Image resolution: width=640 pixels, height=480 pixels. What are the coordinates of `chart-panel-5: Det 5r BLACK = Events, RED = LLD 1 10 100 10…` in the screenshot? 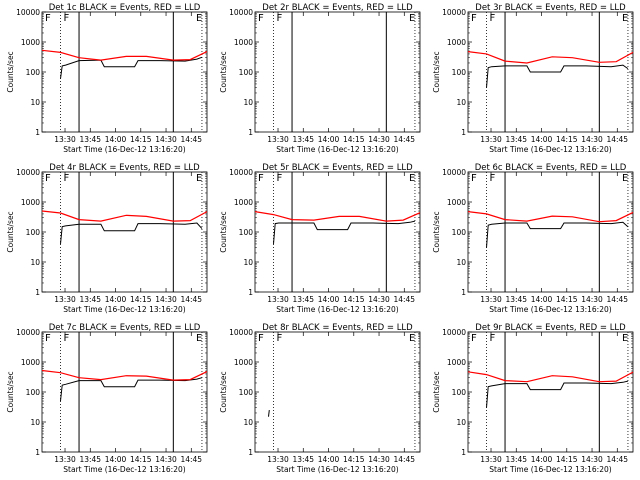 It's located at (320, 238).